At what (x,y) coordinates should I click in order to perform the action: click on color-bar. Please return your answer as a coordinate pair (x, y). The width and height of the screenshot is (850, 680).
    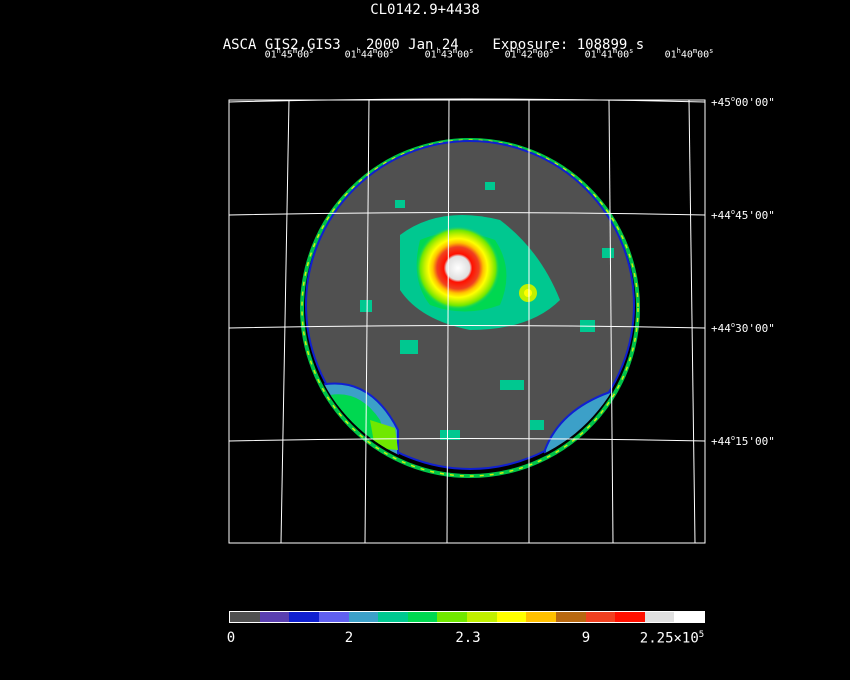
    Looking at the image, I should click on (467, 617).